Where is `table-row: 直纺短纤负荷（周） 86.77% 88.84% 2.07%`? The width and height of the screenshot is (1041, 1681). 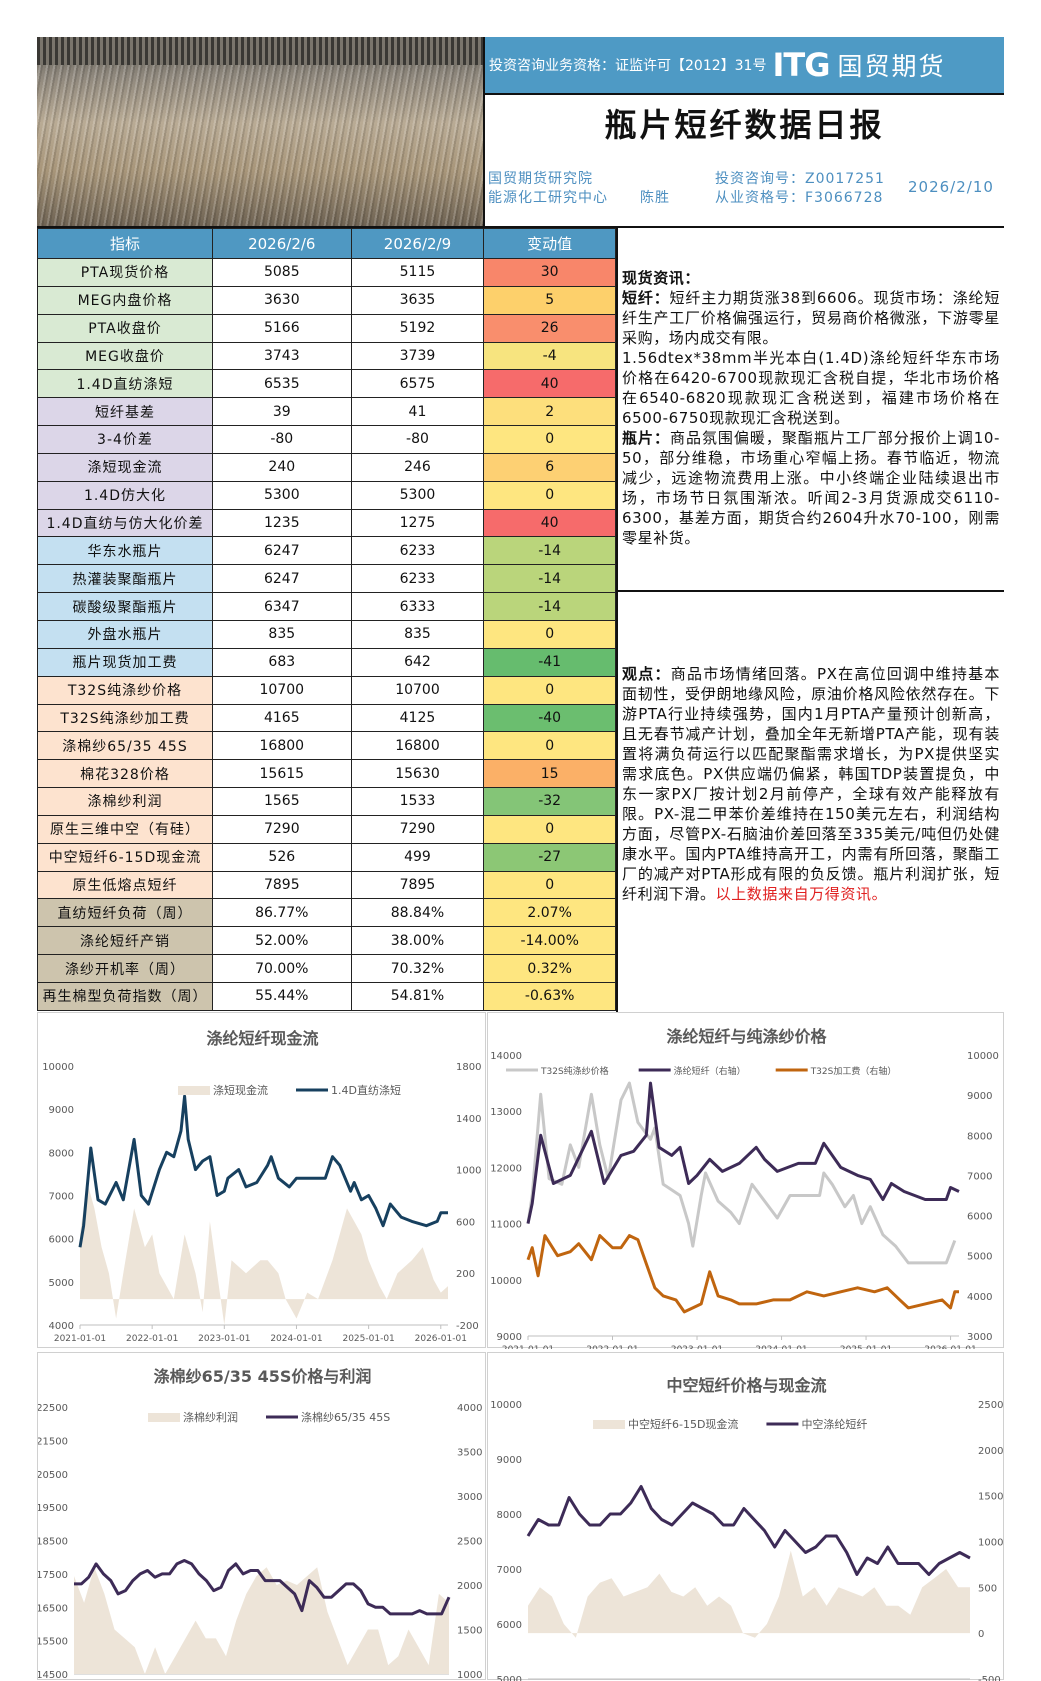
table-row: 直纺短纤负荷（周） 86.77% 88.84% 2.07% is located at coordinates (326, 913).